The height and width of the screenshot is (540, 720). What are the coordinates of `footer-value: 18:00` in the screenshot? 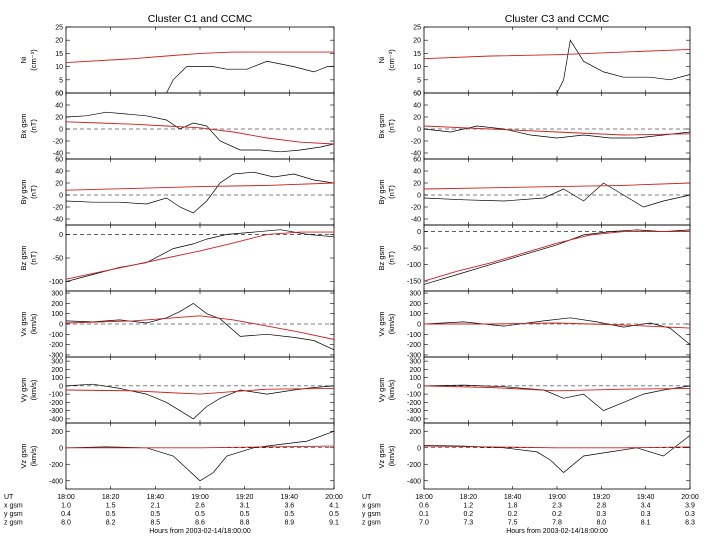 It's located at (424, 497).